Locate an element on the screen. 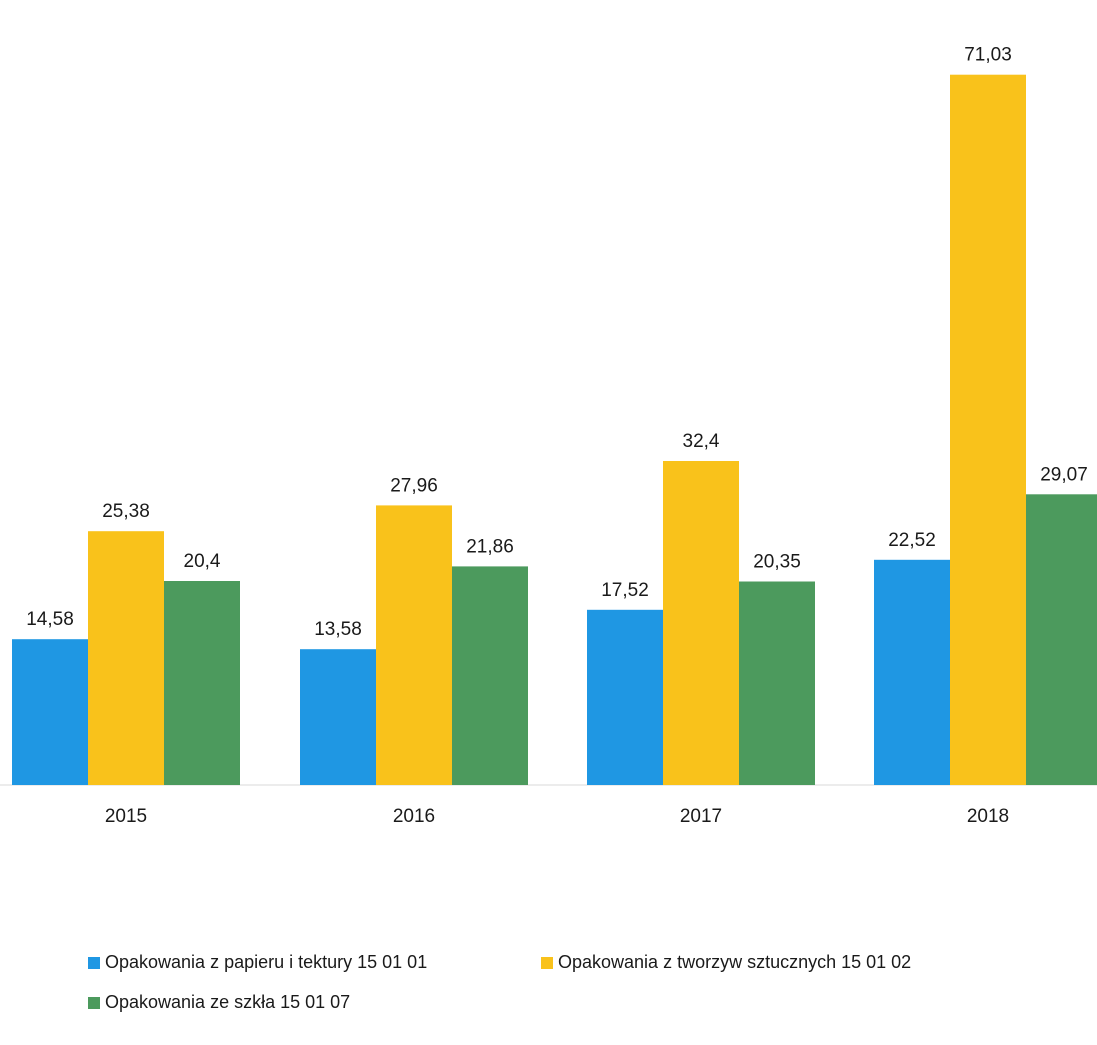 This screenshot has width=1097, height=1045. x-tick-label-2015: 2015 is located at coordinates (126, 816).